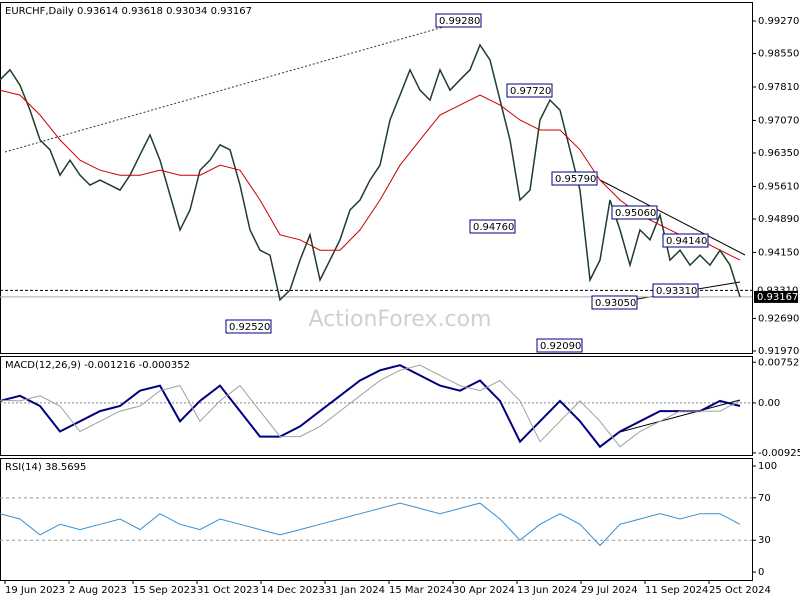  I want to click on x-tick-label: 15 Mar 2024, so click(420, 590).